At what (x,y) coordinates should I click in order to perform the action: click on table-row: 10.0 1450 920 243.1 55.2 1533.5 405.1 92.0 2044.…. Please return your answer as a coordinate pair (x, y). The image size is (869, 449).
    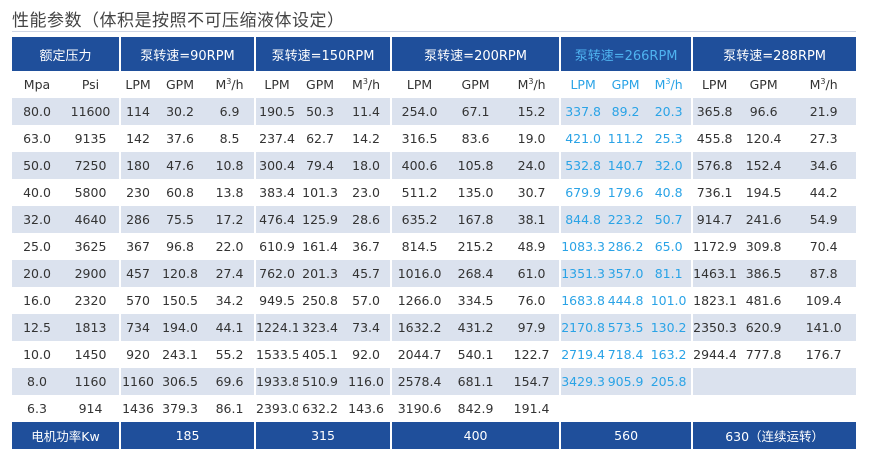
    Looking at the image, I should click on (434, 354).